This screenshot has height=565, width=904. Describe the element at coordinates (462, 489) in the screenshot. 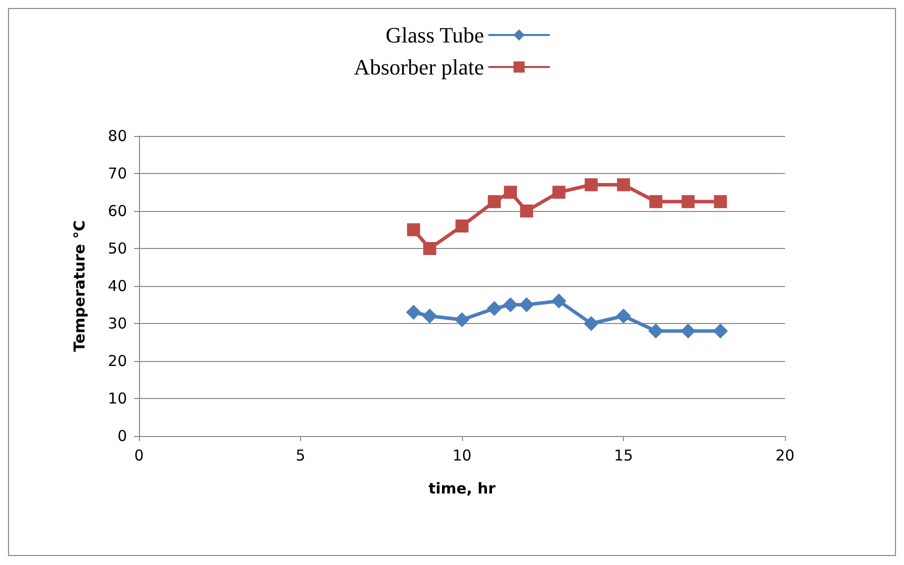

I see `x-axis-title: time, hr` at that location.